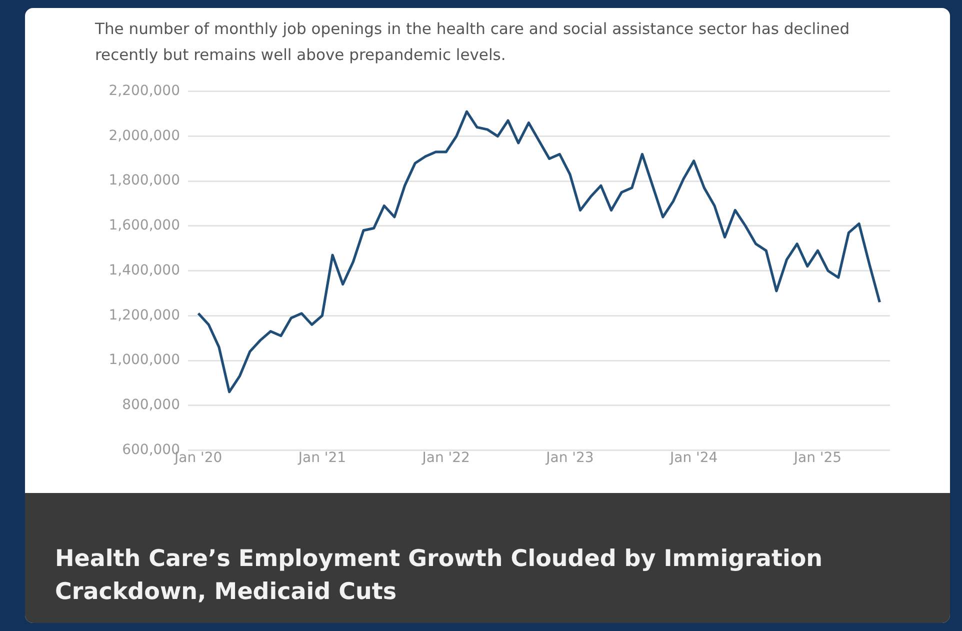  I want to click on y-tick-label: 1,800,000, so click(144, 180).